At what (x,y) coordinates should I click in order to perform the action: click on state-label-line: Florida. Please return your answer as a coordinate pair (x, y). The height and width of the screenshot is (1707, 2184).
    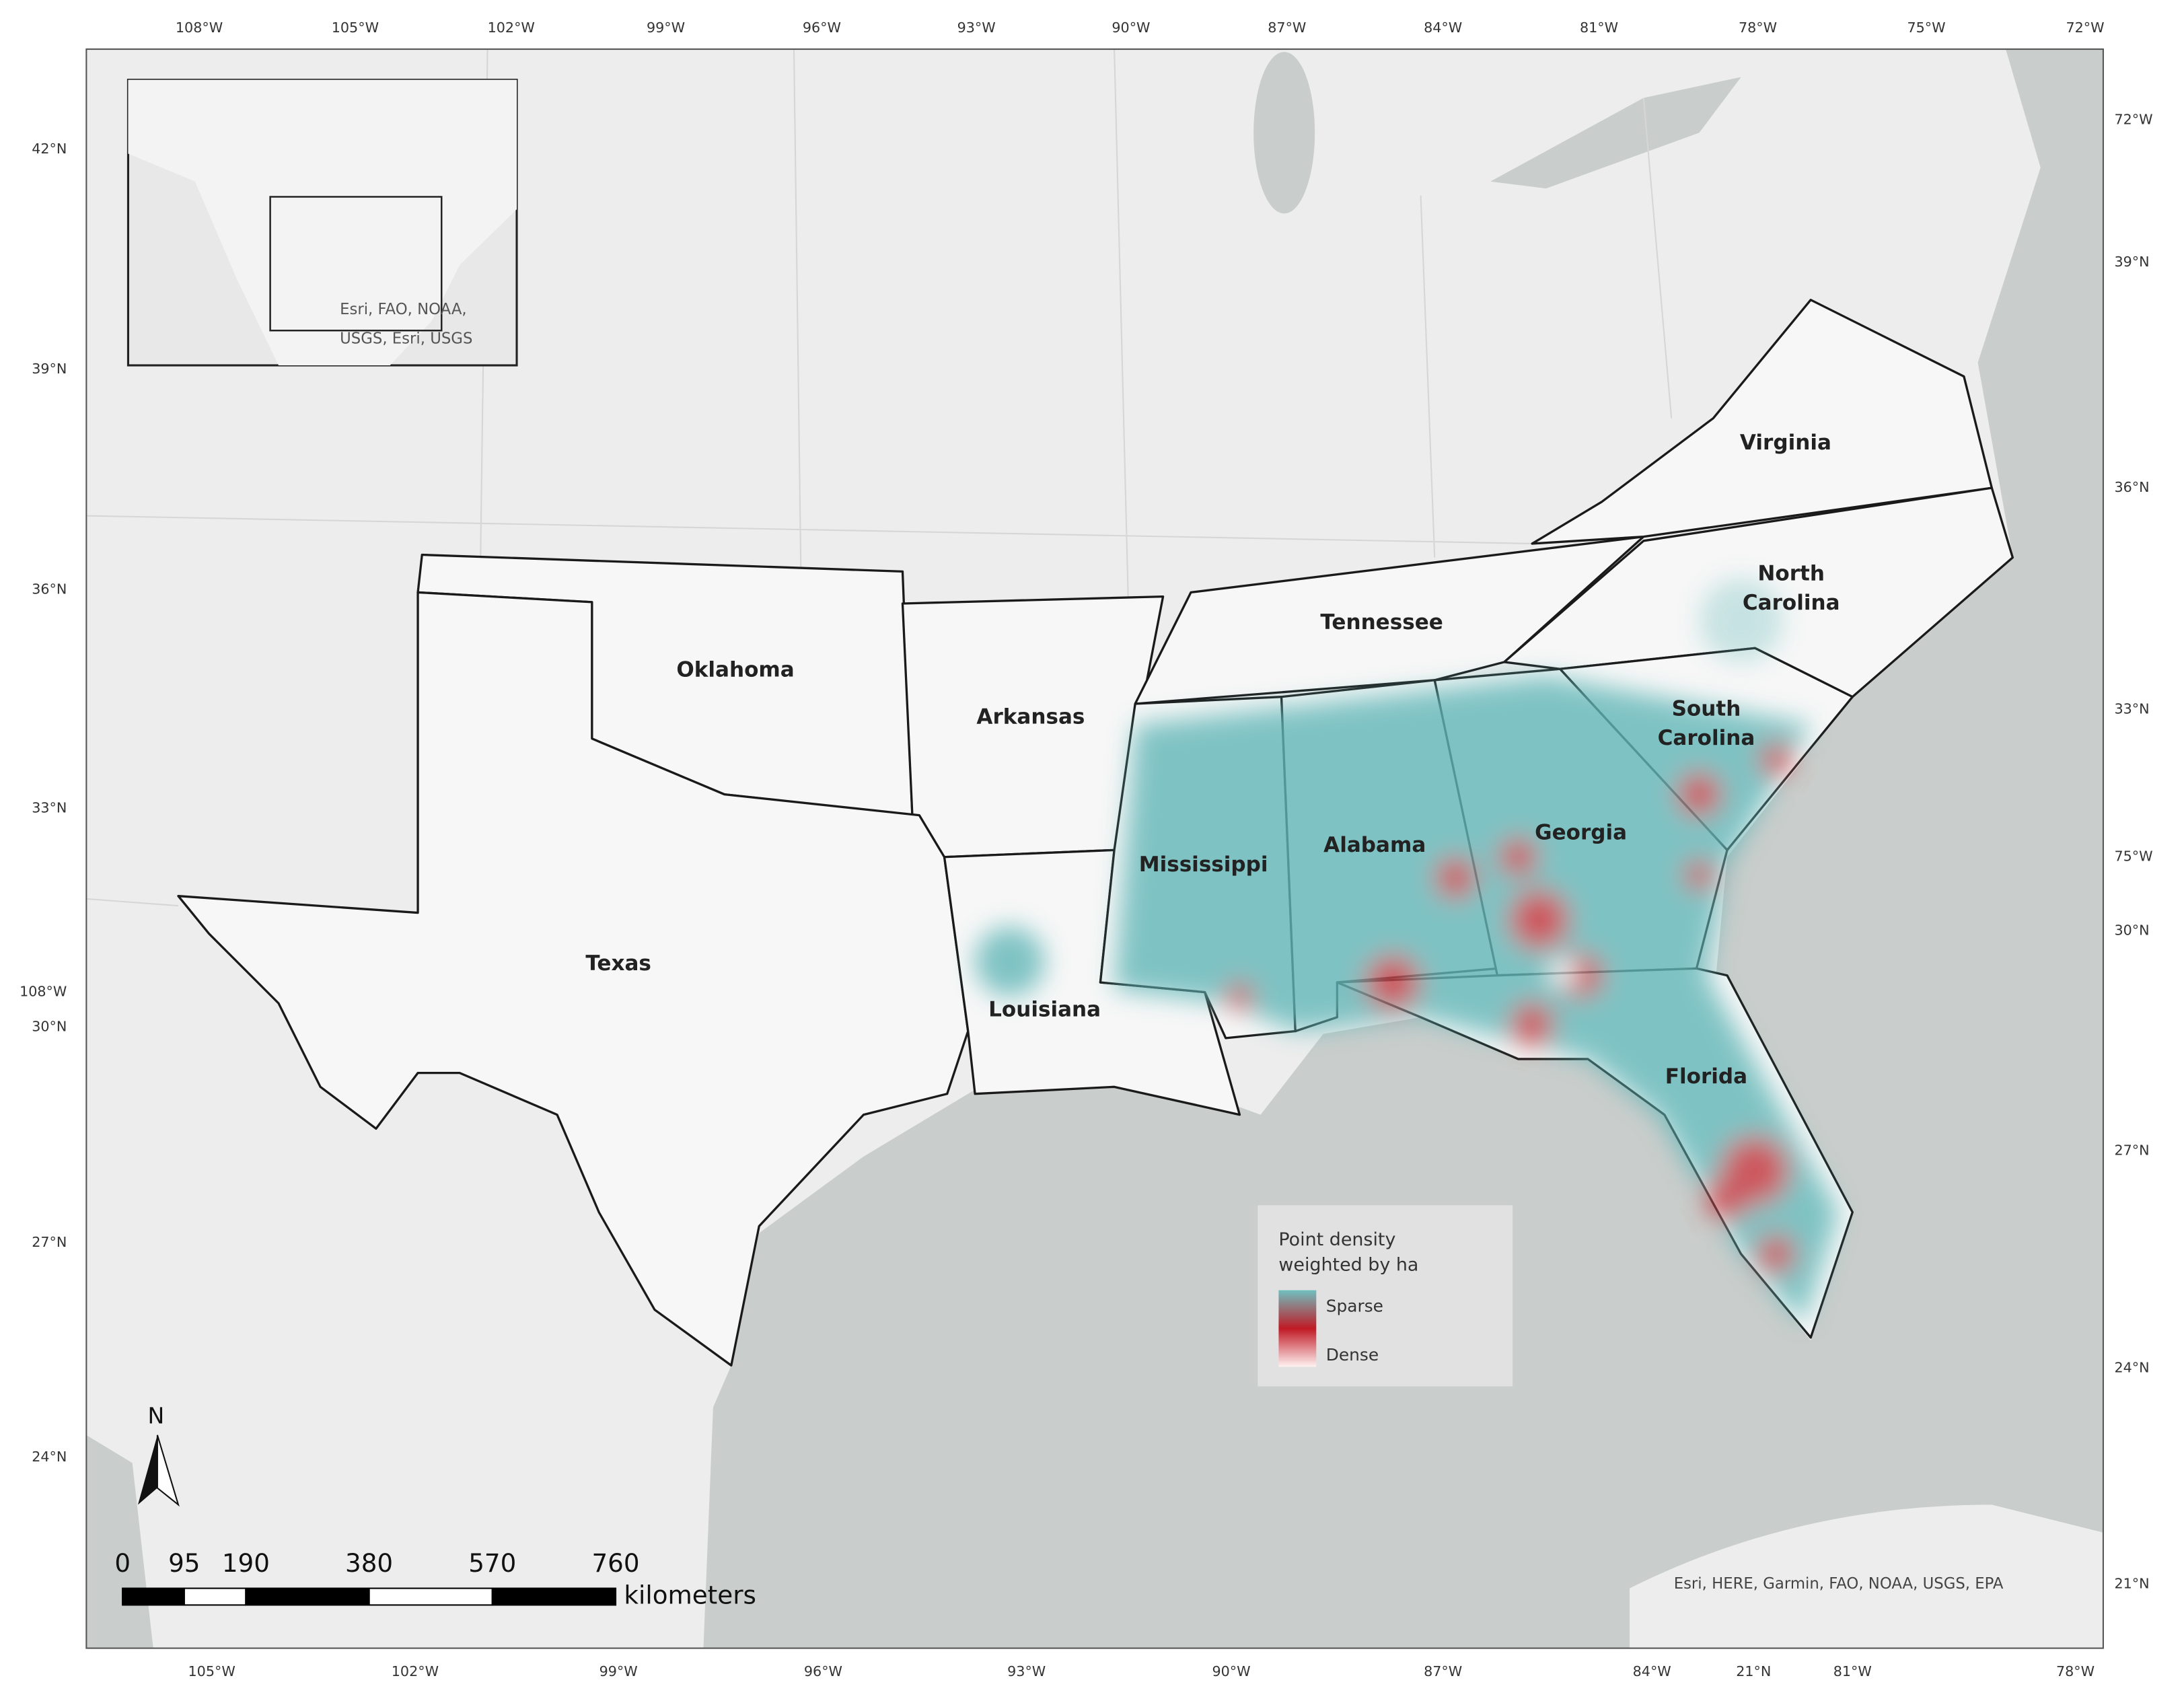
    Looking at the image, I should click on (1706, 1076).